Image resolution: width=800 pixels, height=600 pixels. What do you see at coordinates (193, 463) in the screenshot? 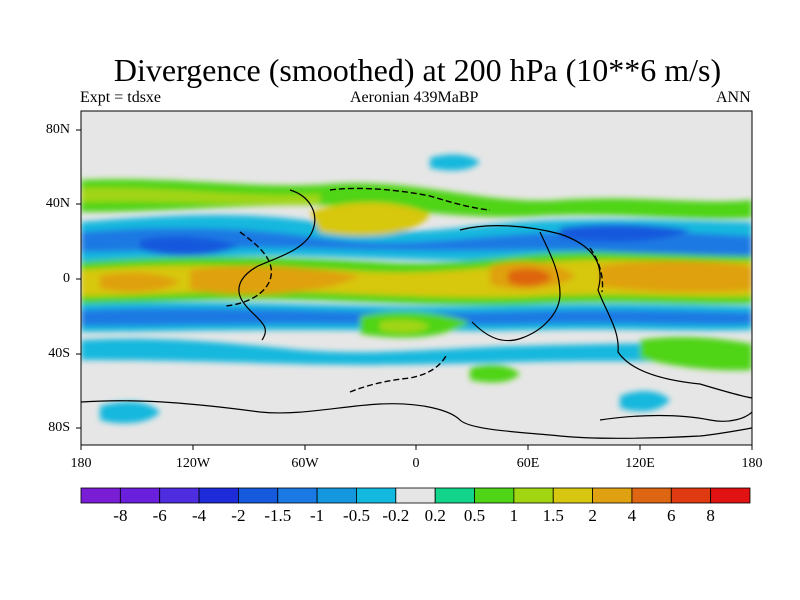
I see `x-label-120w: 120W` at bounding box center [193, 463].